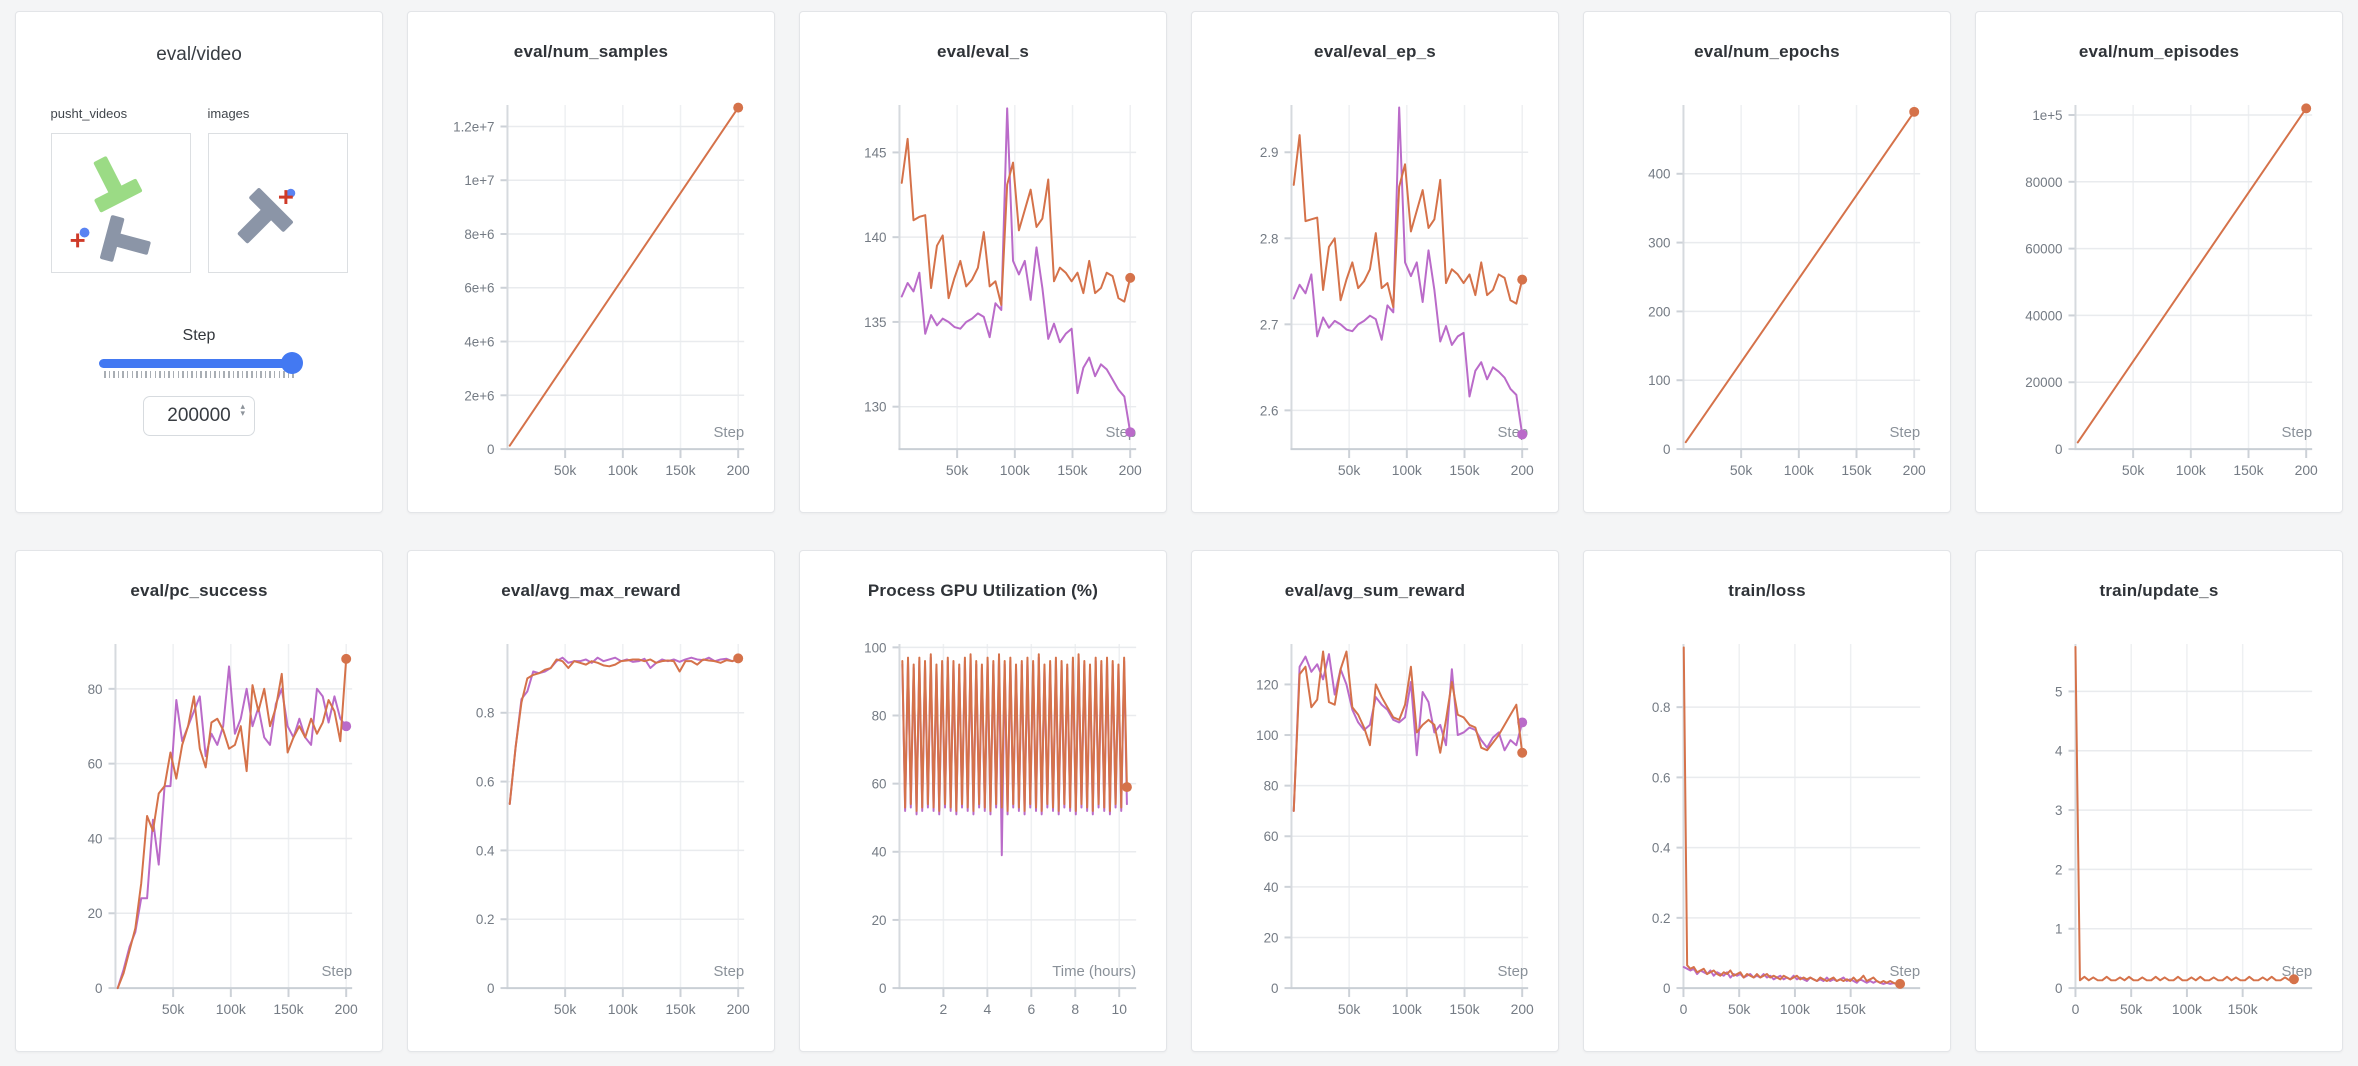 The width and height of the screenshot is (2358, 1066). I want to click on line-chart: 50k 100k 150k 200 0 100 200 300 400 Step, so click(1767, 279).